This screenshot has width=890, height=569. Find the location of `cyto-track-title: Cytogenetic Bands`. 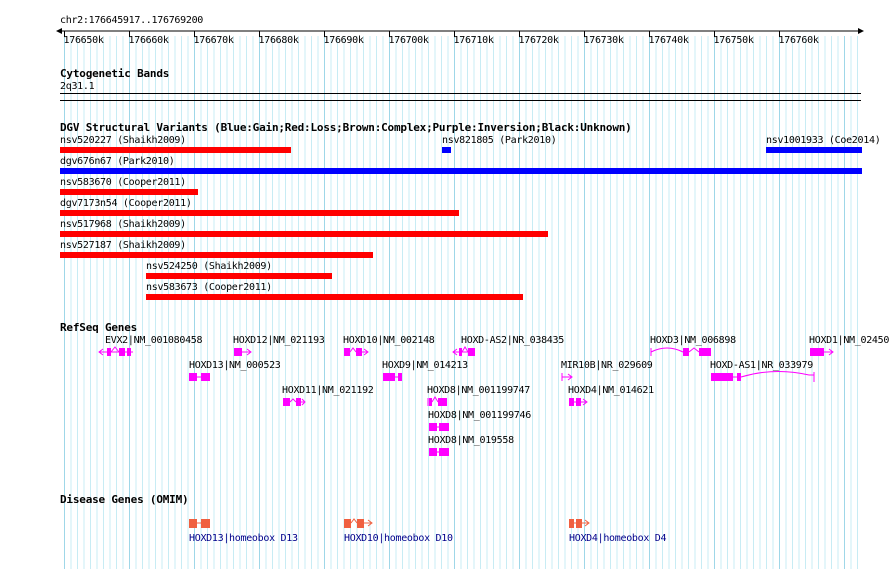

cyto-track-title: Cytogenetic Bands is located at coordinates (115, 73).